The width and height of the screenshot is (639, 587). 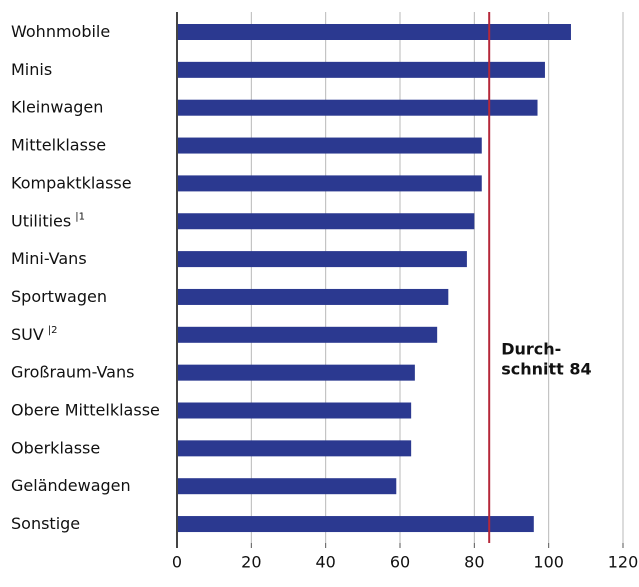 I want to click on category-name: Utilities, so click(x=41, y=220).